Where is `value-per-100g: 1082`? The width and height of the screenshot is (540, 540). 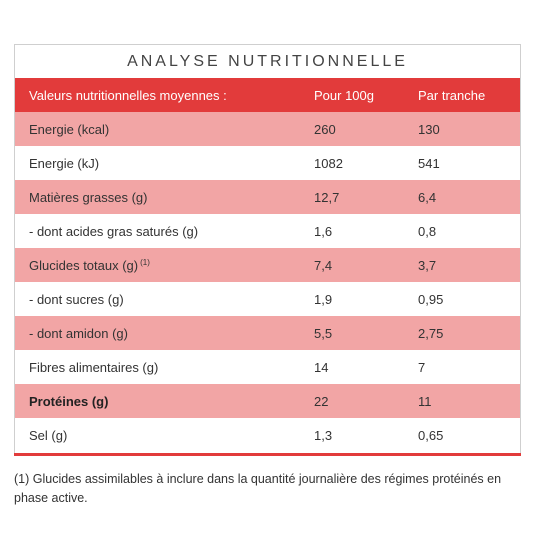 value-per-100g: 1082 is located at coordinates (352, 163).